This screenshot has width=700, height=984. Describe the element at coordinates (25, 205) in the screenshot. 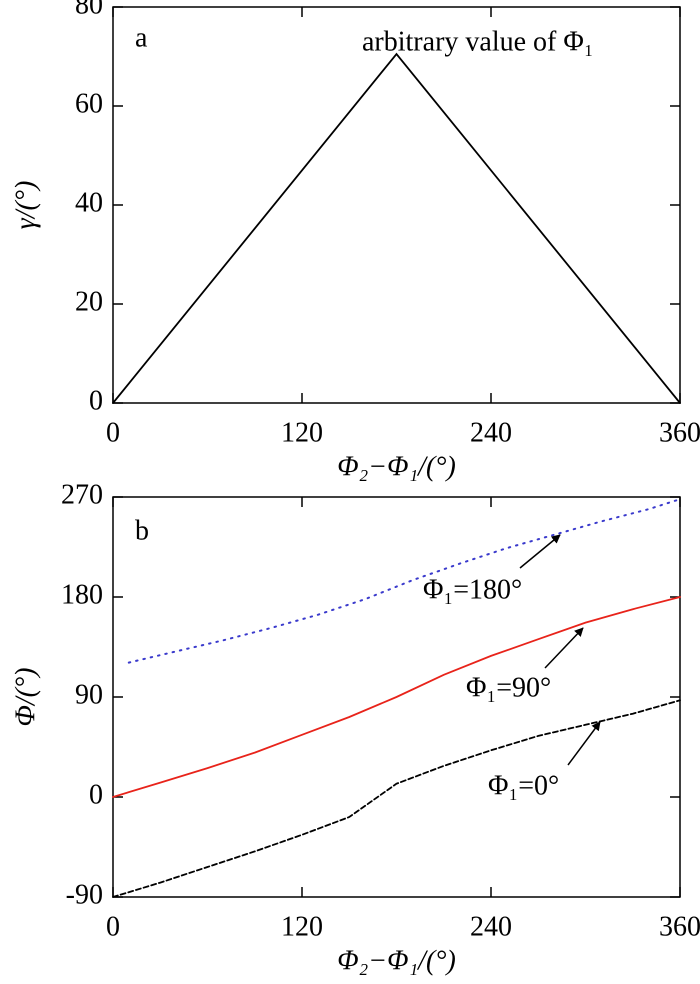

I see `y-axis-title: γ/(°)` at that location.